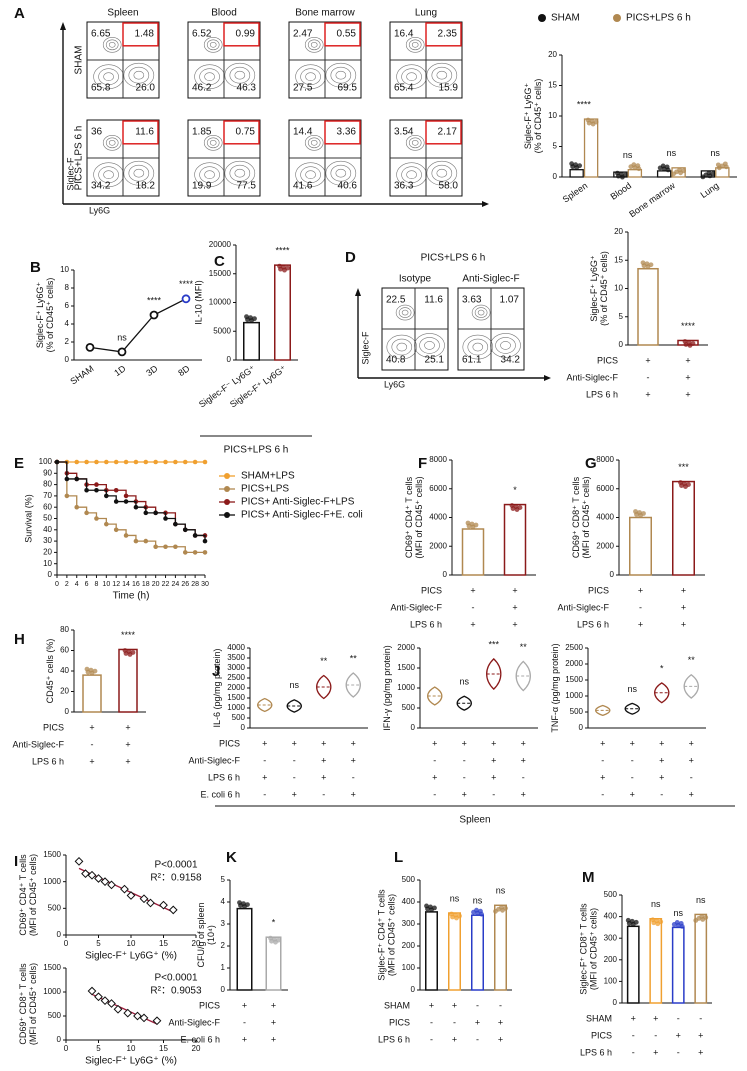 The height and width of the screenshot is (1071, 747). I want to click on condition-name: SHAM, so click(599, 1018).